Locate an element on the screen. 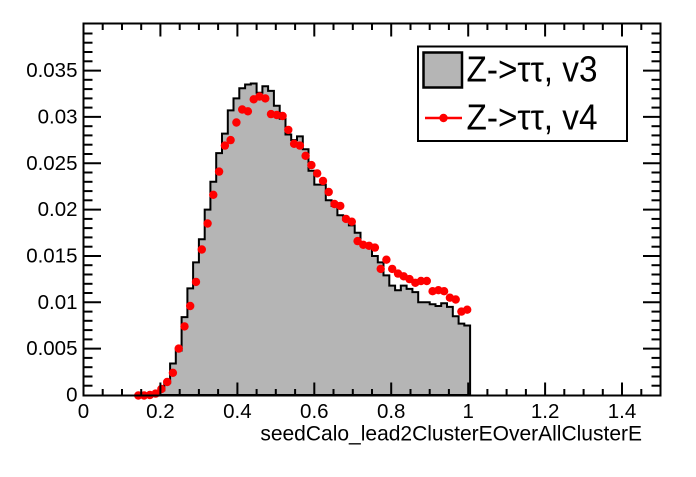 The height and width of the screenshot is (477, 696). svg-text: 0.6 is located at coordinates (314, 411).